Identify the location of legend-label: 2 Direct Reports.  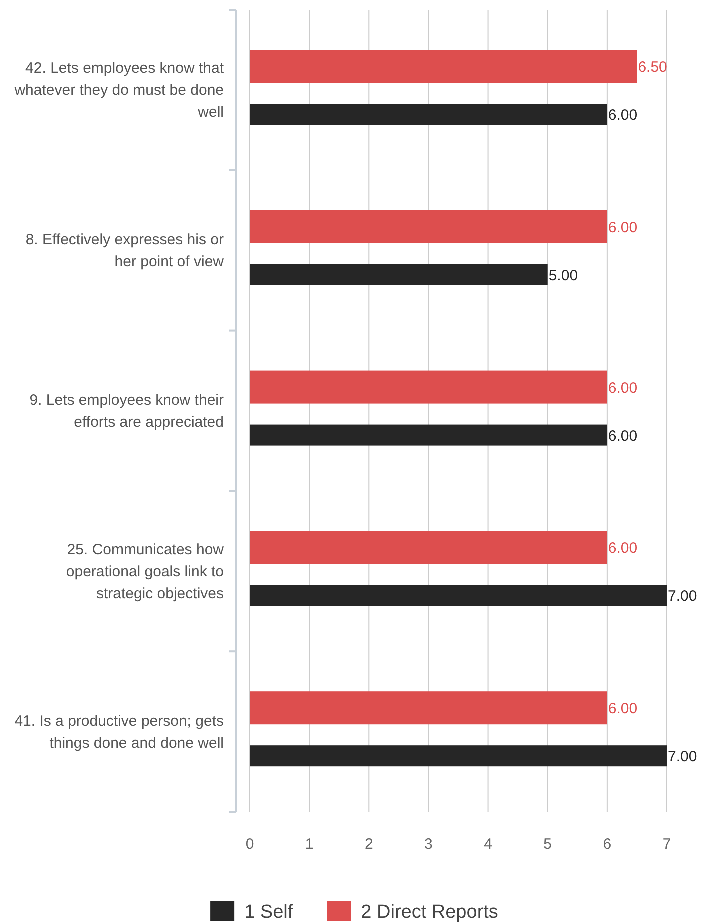
(429, 912).